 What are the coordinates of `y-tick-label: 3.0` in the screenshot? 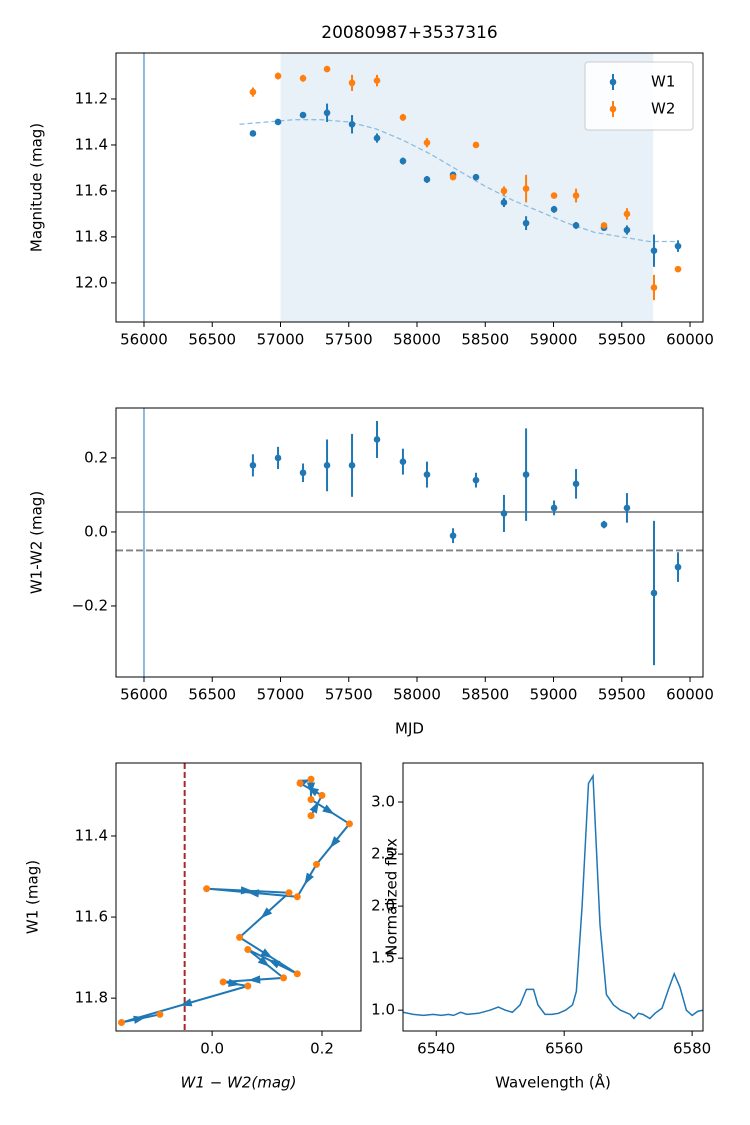 It's located at (383, 802).